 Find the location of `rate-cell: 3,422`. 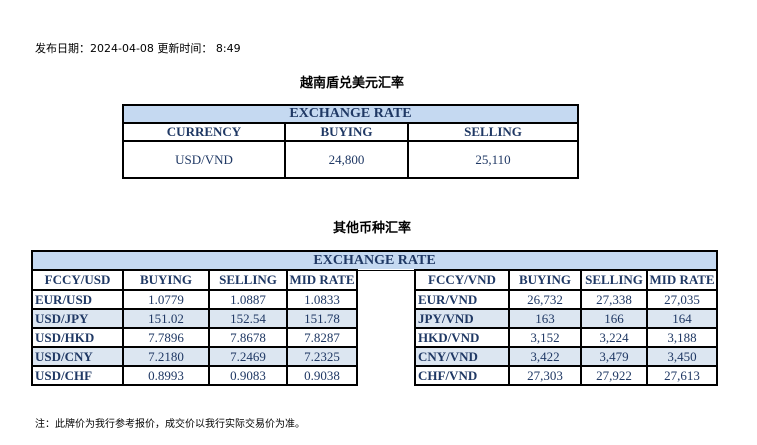

rate-cell: 3,422 is located at coordinates (545, 356).